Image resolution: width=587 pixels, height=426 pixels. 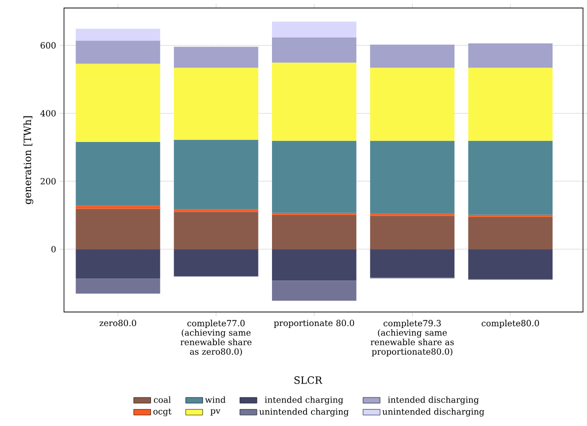 What do you see at coordinates (304, 400) in the screenshot?
I see `legend-label: intended charging` at bounding box center [304, 400].